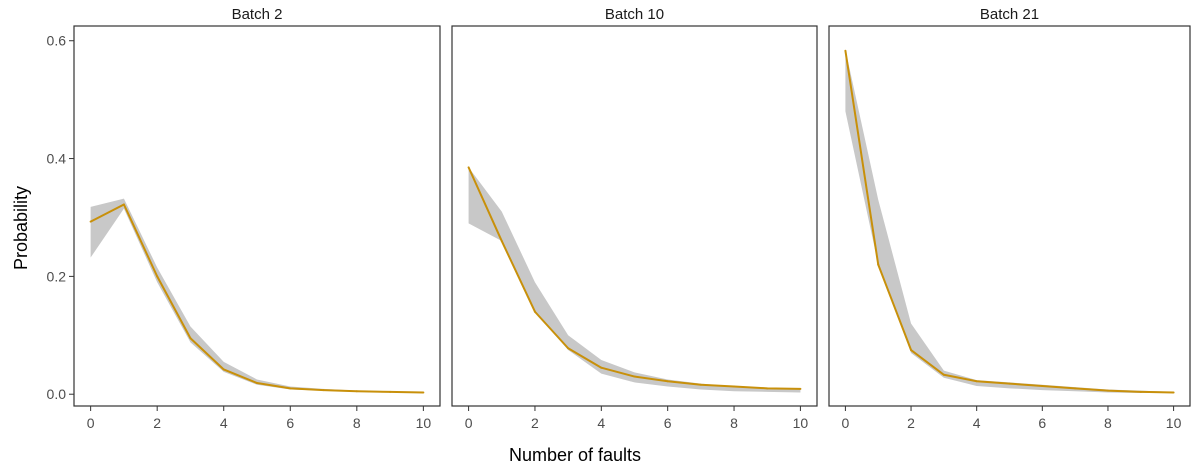 Image resolution: width=1191 pixels, height=468 pixels. Describe the element at coordinates (575, 455) in the screenshot. I see `x-axis-title: Number of faults` at that location.